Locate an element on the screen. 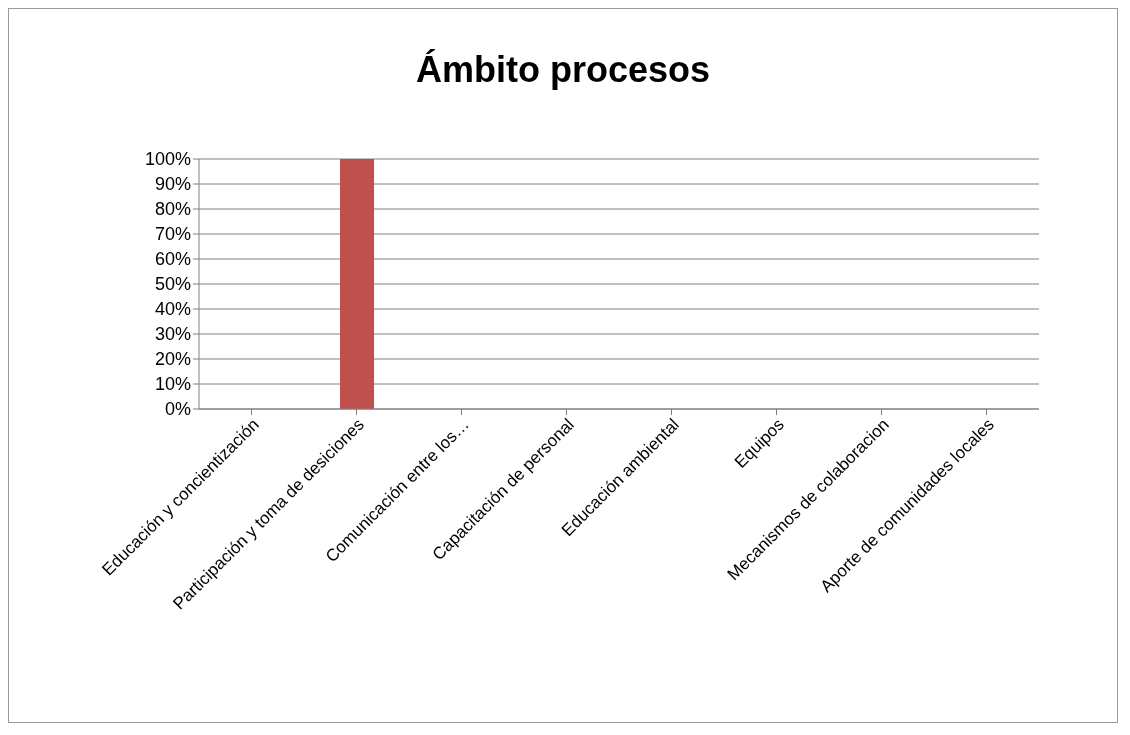 Image resolution: width=1130 pixels, height=735 pixels. y-tick-label: 50% is located at coordinates (172, 284).